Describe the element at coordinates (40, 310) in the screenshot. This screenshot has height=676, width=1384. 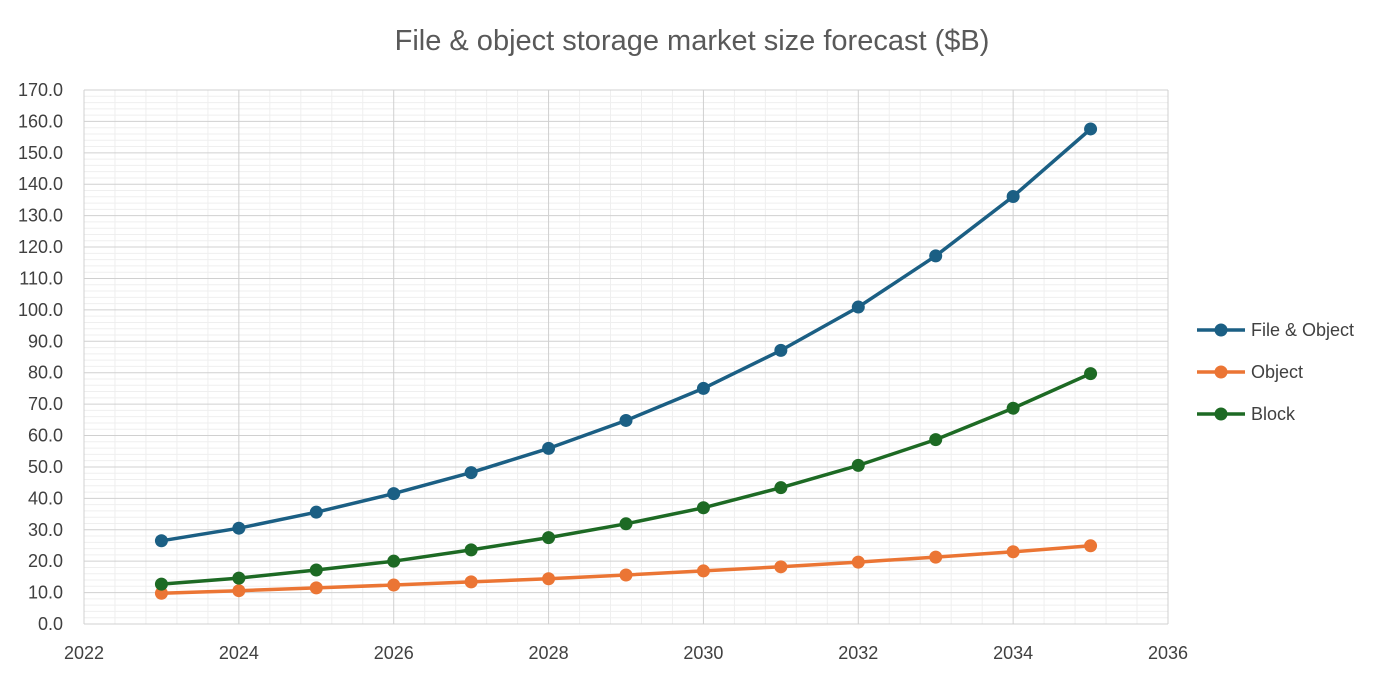
I see `y-tick-label: 100.0` at that location.